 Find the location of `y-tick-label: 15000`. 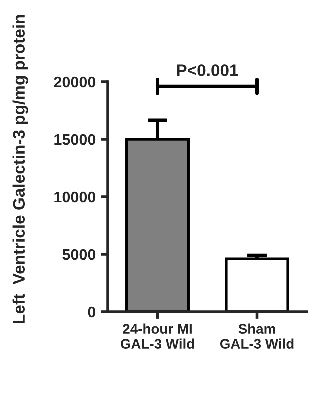

y-tick-label: 15000 is located at coordinates (75, 140).